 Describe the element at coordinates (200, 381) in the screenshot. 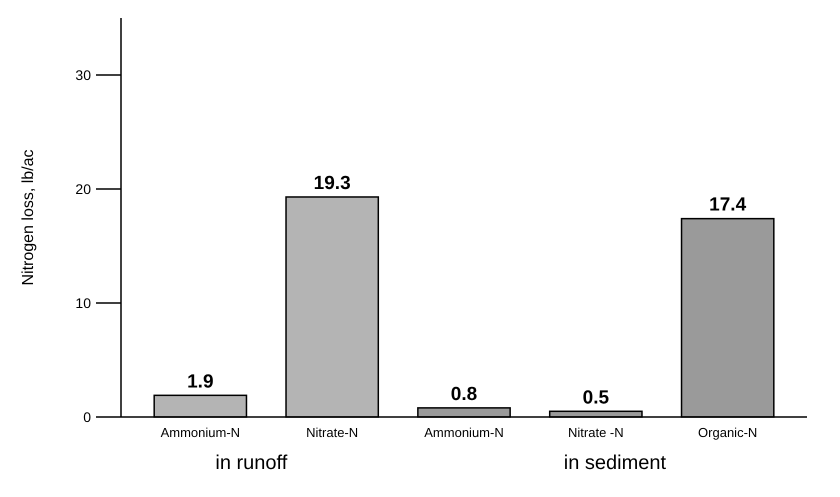

I see `data-label: 1.9` at that location.